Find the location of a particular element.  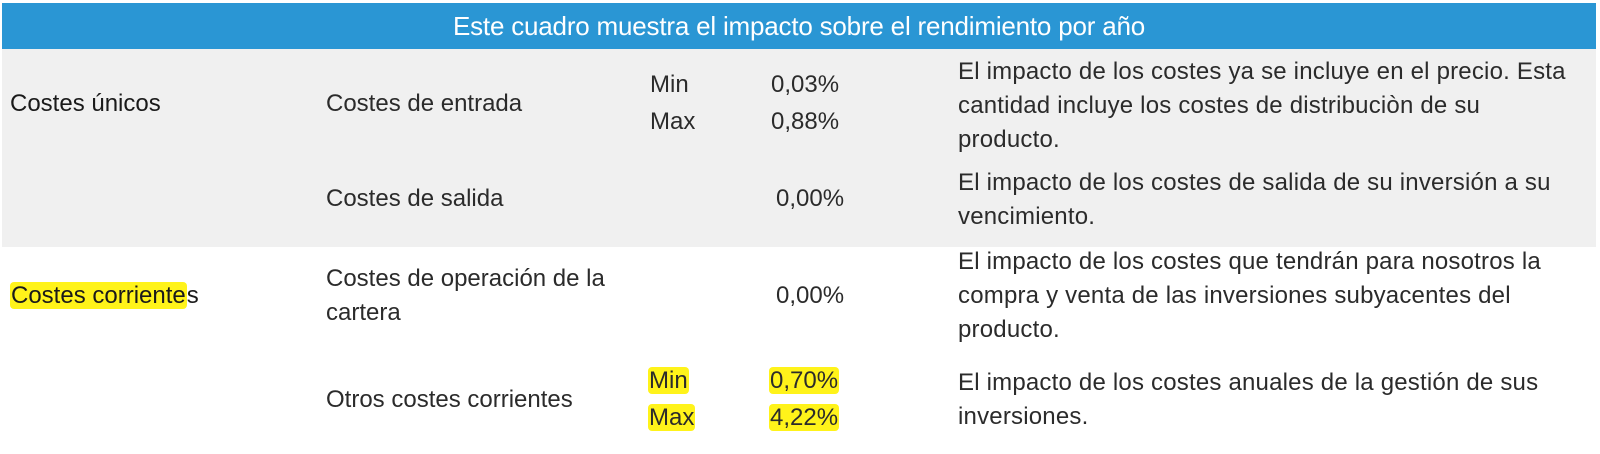

row-label-entry: Costes de entrada is located at coordinates (424, 103).